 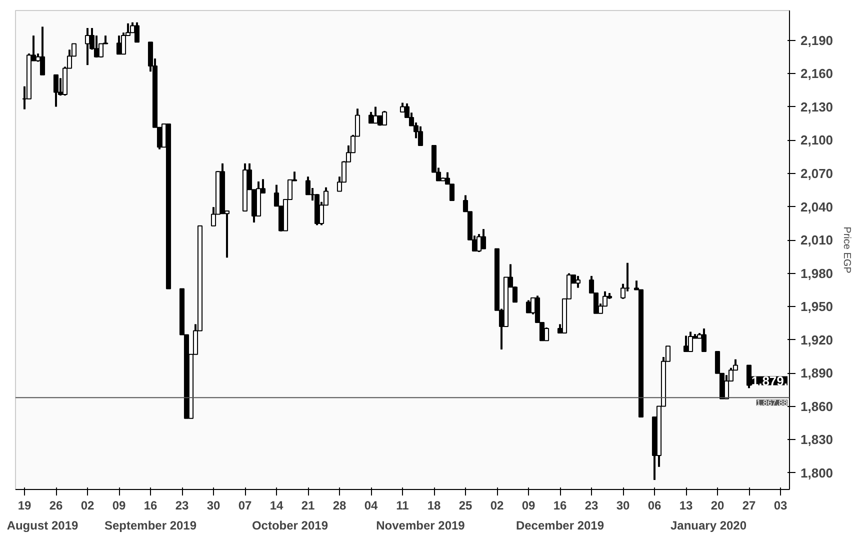 What do you see at coordinates (465, 505) in the screenshot?
I see `x-tick-label: 25` at bounding box center [465, 505].